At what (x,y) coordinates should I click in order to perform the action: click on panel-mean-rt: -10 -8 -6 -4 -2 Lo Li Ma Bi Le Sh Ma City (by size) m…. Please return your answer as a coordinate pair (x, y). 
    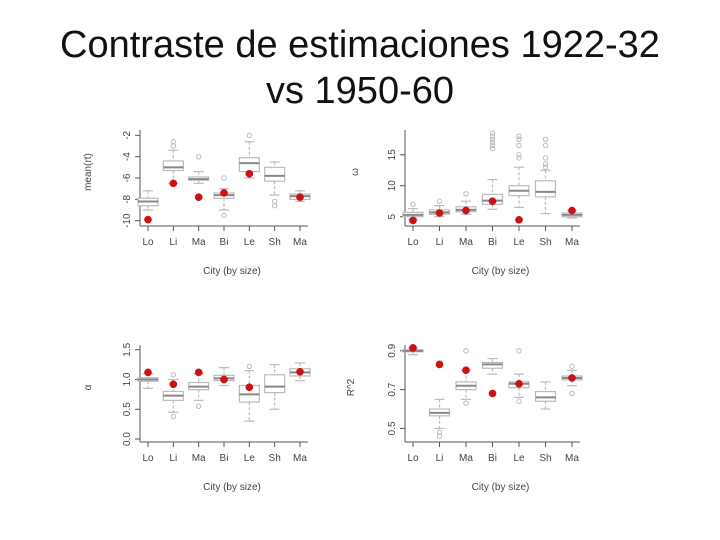
    Looking at the image, I should click on (197, 203).